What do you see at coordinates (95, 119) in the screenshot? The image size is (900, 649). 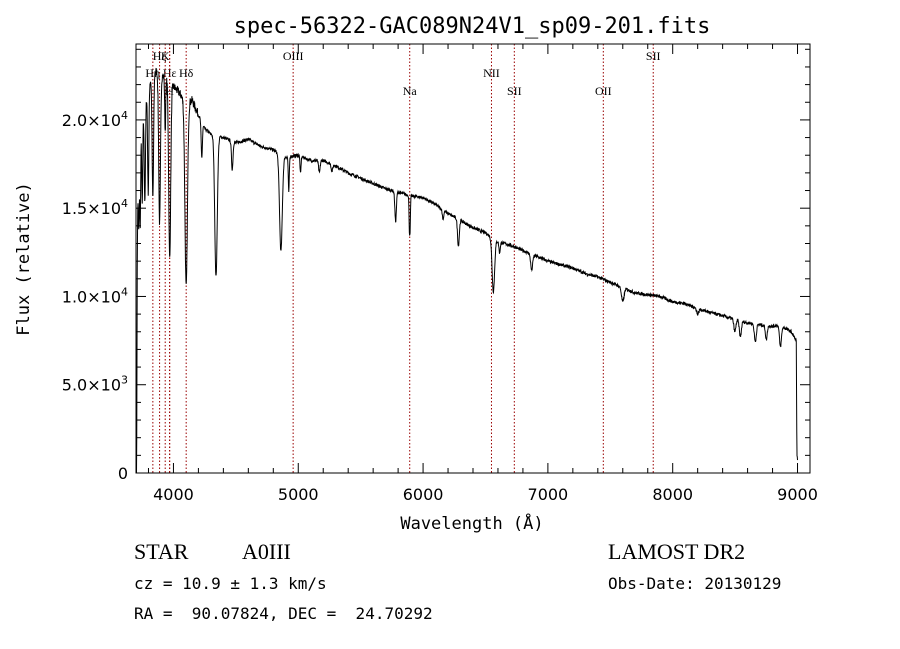 I see `y-tick-label: 2.0×10⁴` at bounding box center [95, 119].